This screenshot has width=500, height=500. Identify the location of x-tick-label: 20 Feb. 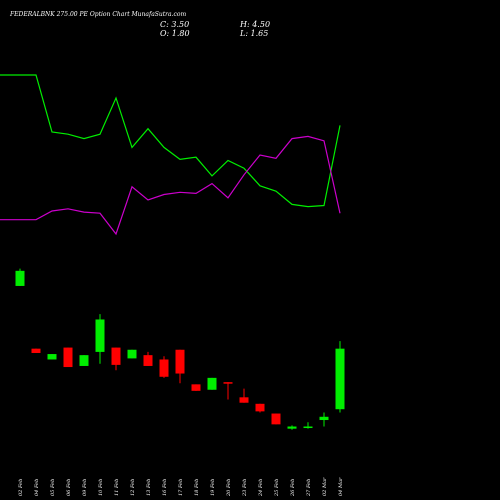
(229, 488).